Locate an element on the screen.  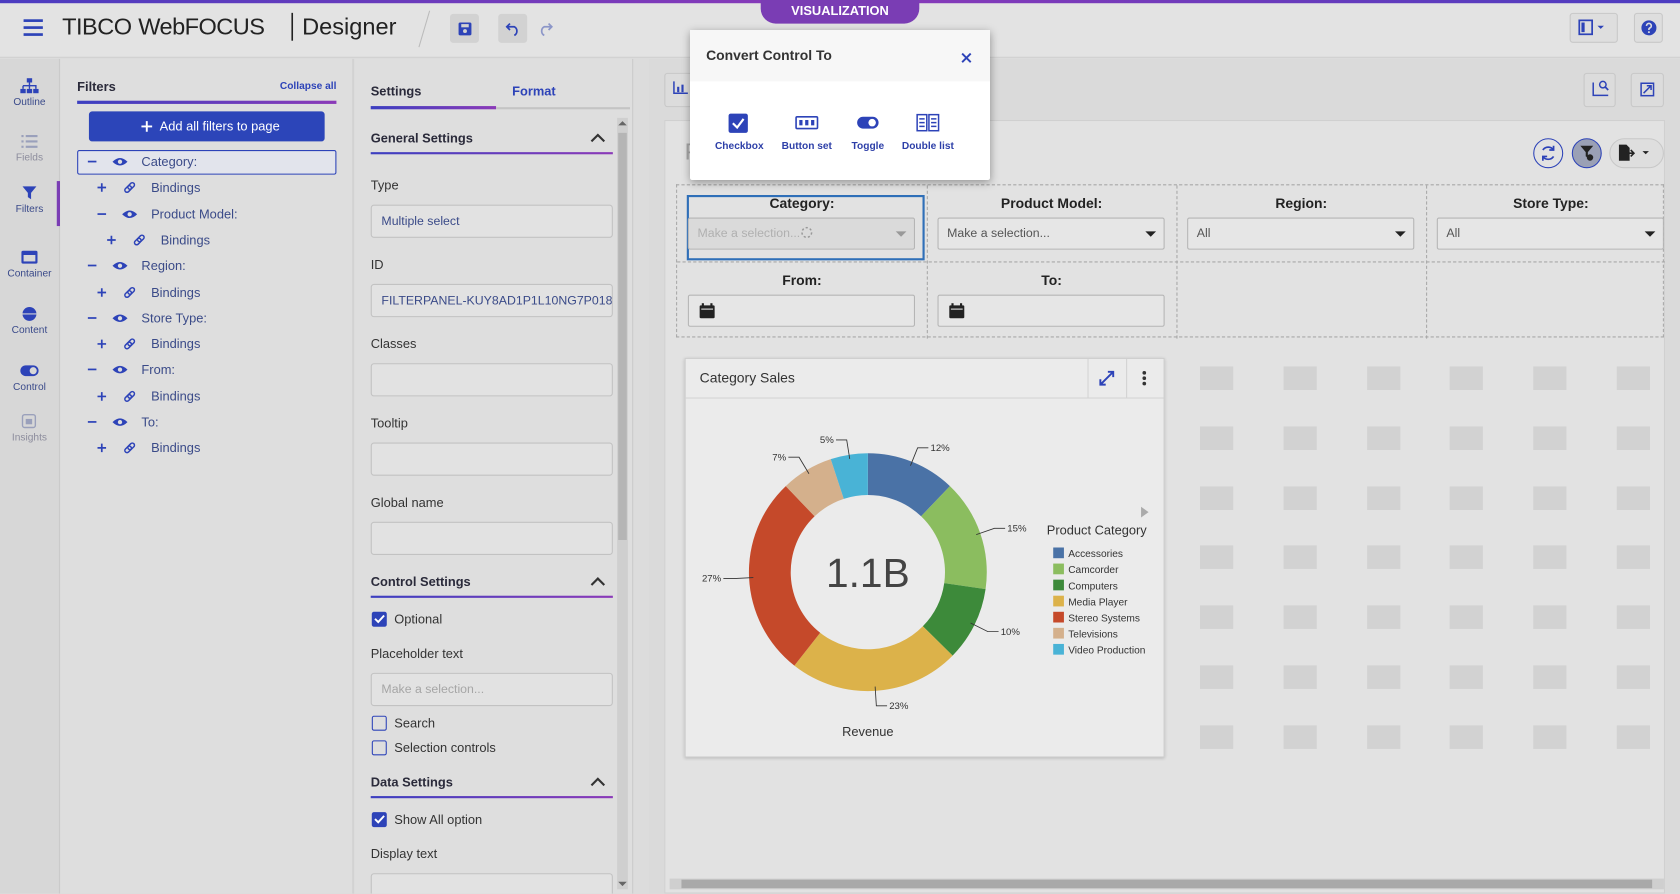
text-input: Multiple select is located at coordinates (491, 221).